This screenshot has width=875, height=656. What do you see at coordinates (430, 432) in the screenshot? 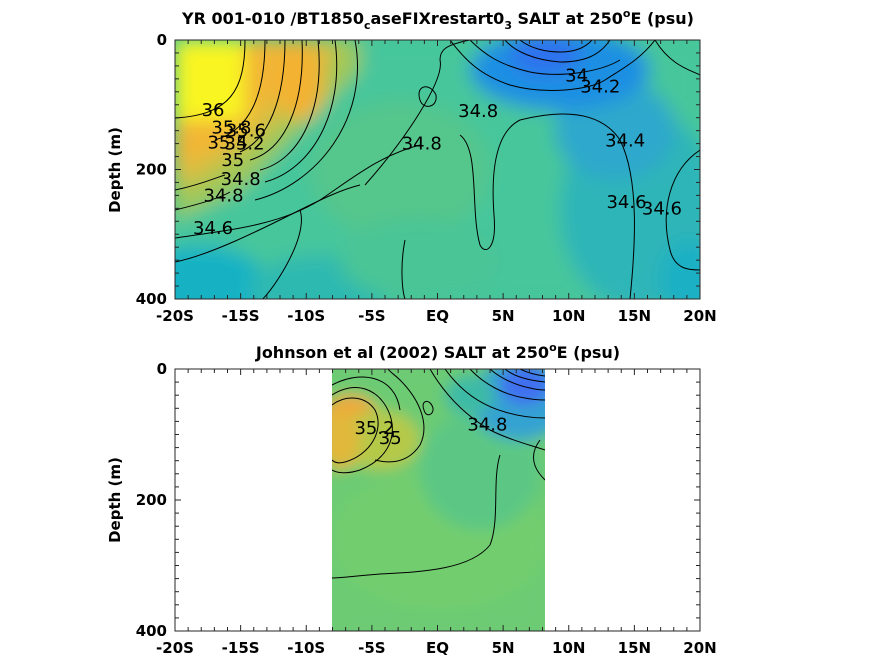
I see `contour-labels-observed: 35.235 34.8` at bounding box center [430, 432].